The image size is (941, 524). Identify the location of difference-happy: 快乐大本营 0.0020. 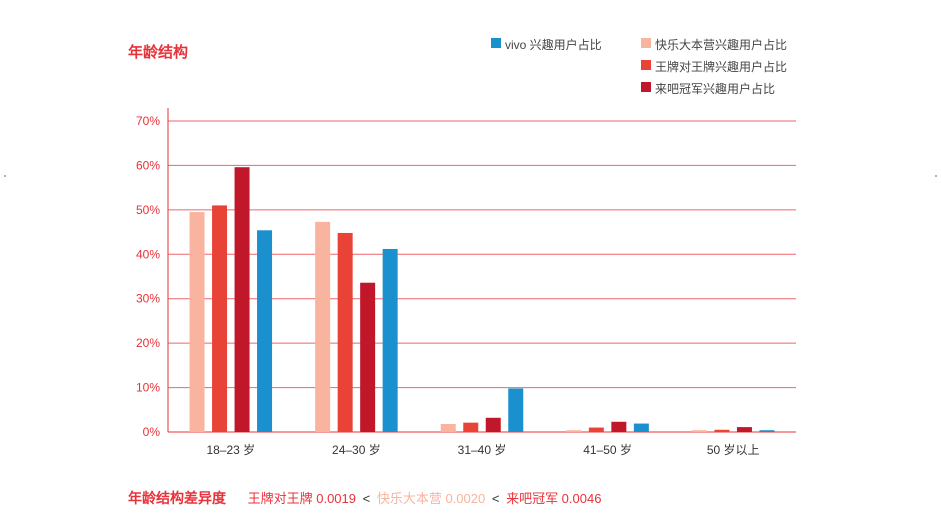
(431, 498).